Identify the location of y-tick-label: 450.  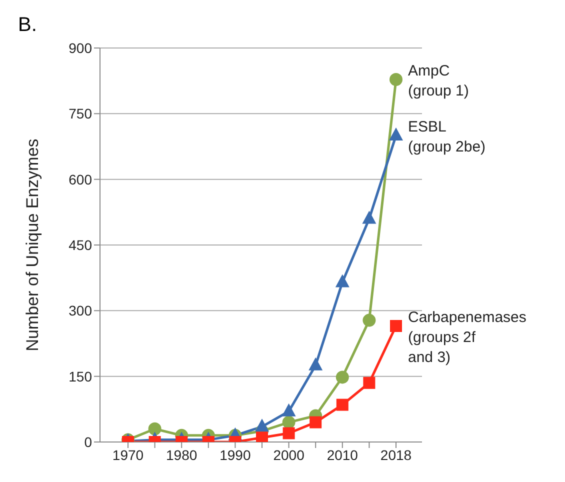
(80, 244).